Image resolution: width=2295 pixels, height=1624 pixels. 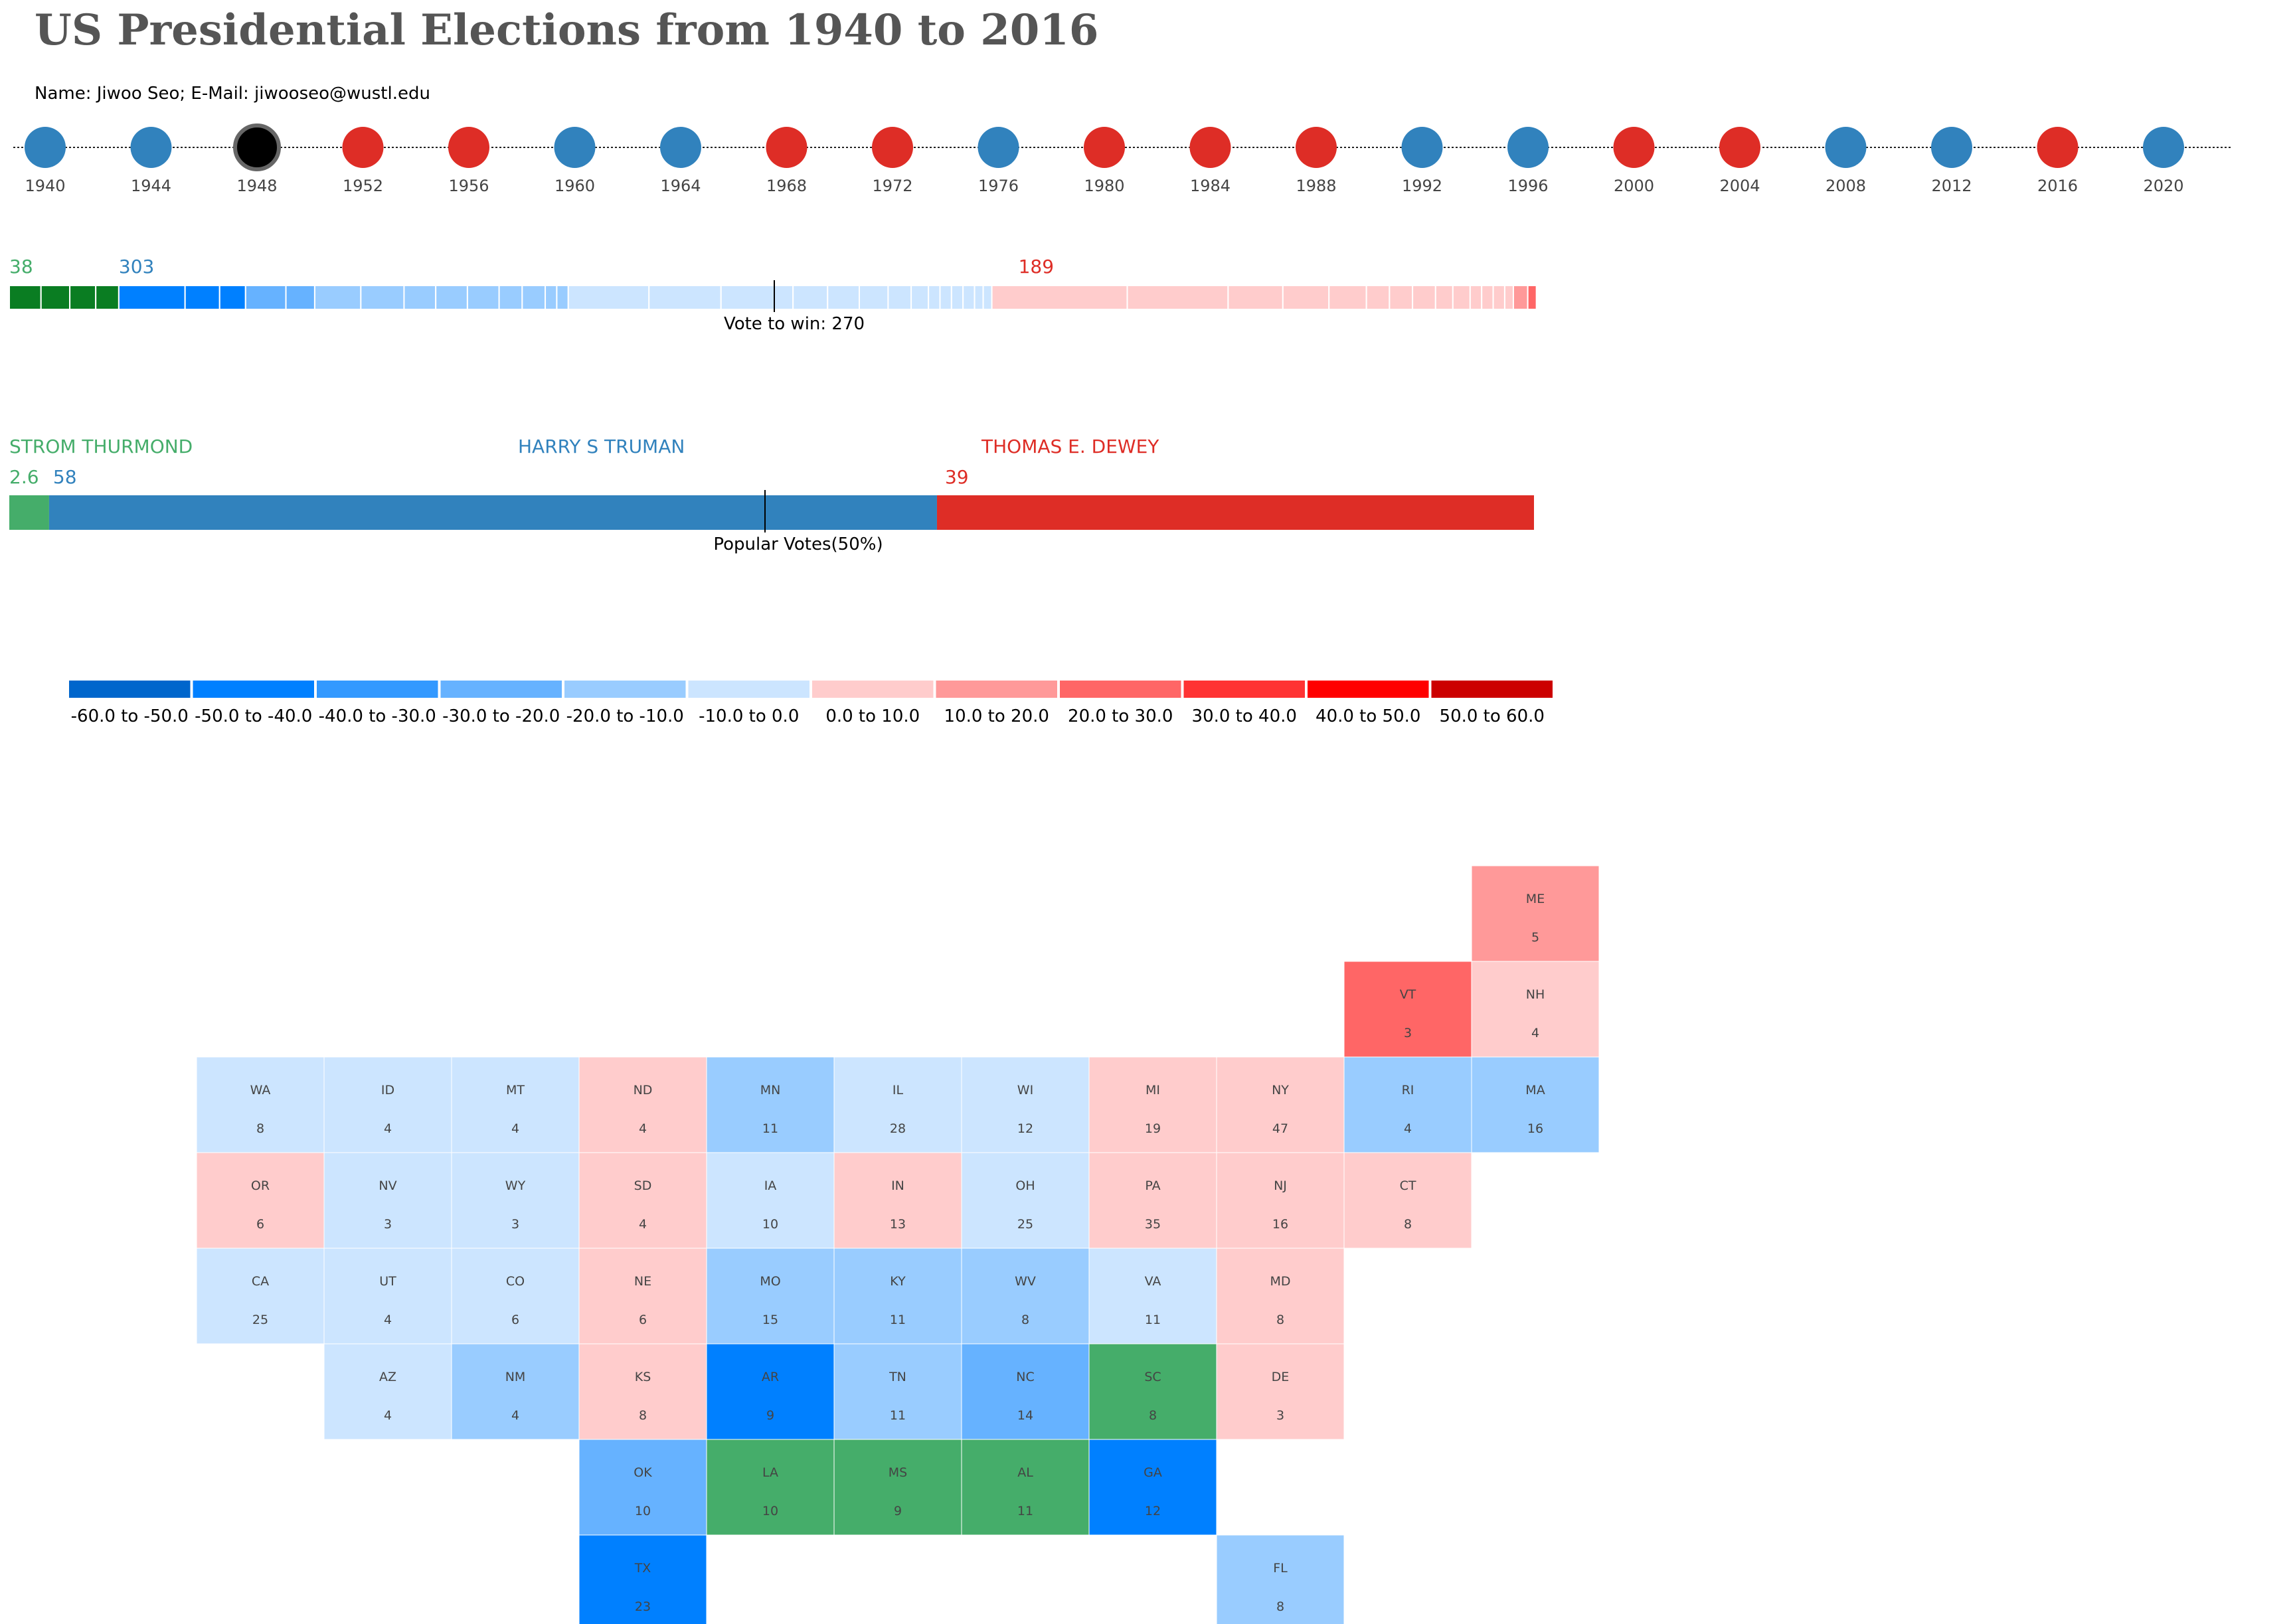 I want to click on state-tile-tn: TN 11, so click(x=897, y=1391).